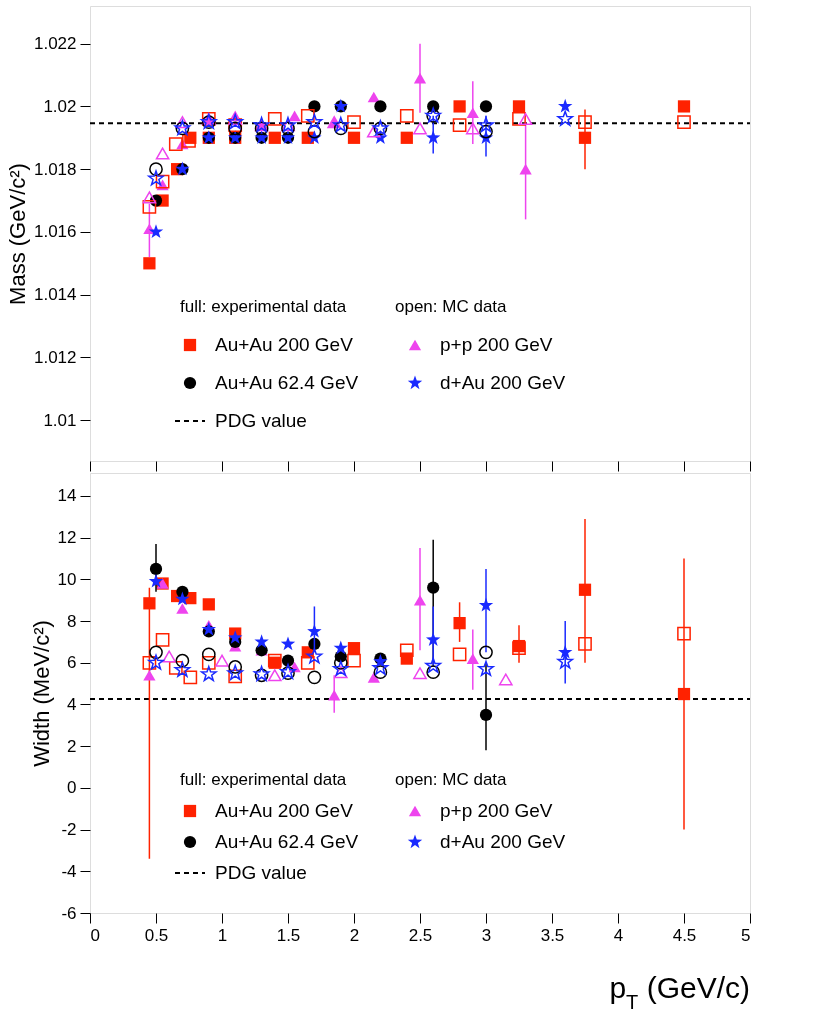  Describe the element at coordinates (55, 169) in the screenshot. I see `y-tick-label: 1.018` at that location.